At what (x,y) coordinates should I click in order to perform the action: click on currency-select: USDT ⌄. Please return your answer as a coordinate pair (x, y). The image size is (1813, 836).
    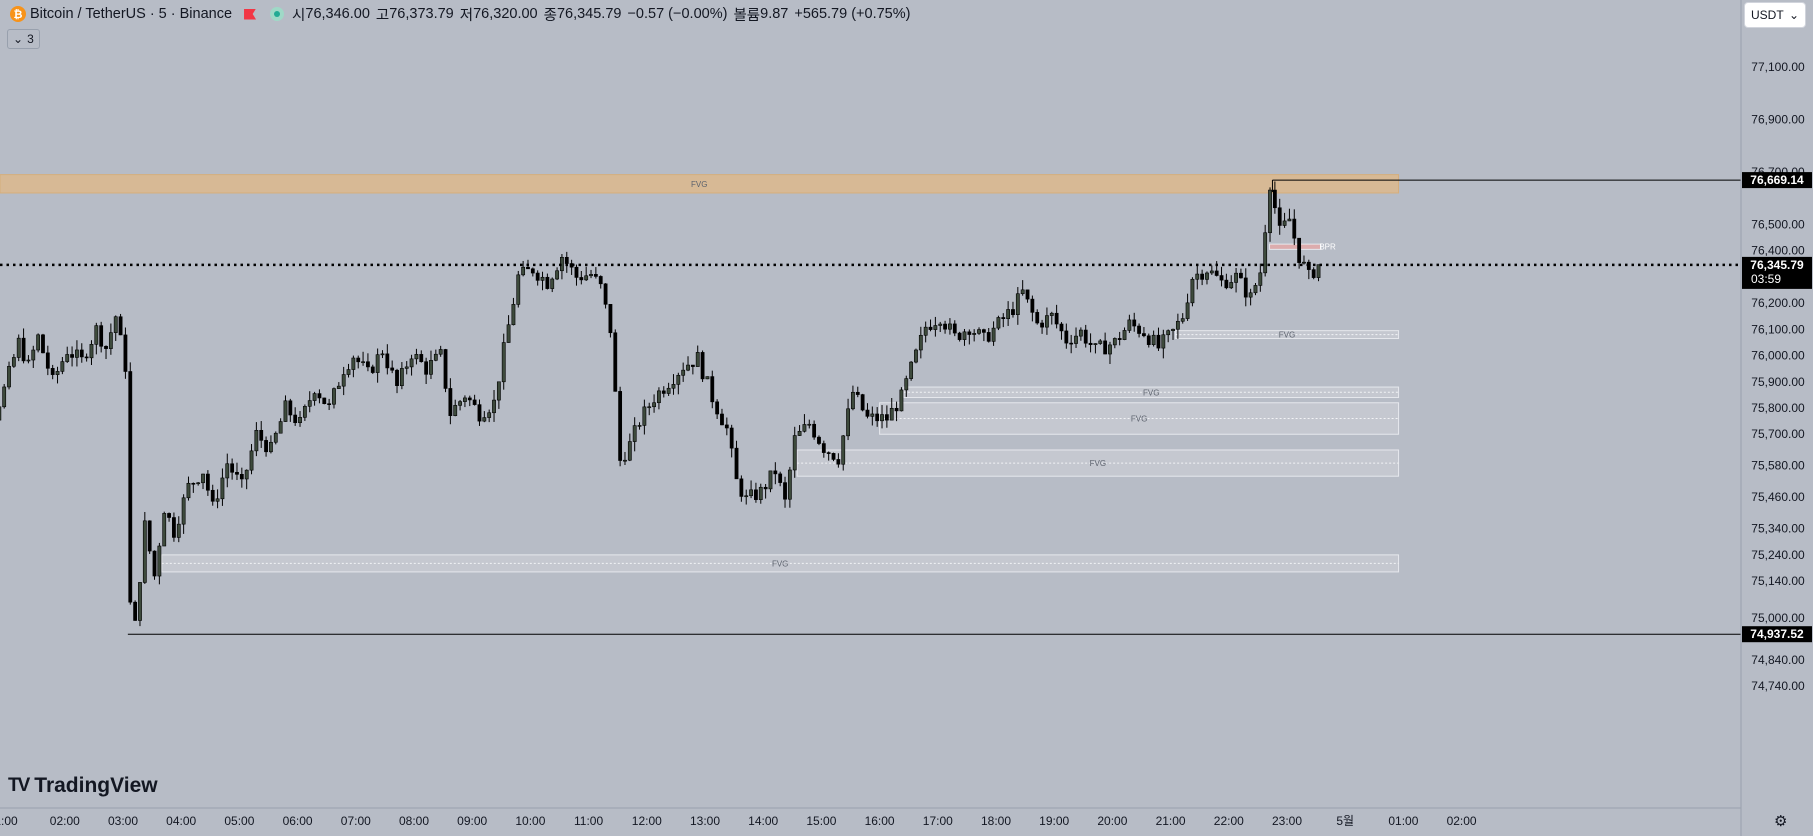
    Looking at the image, I should click on (1775, 15).